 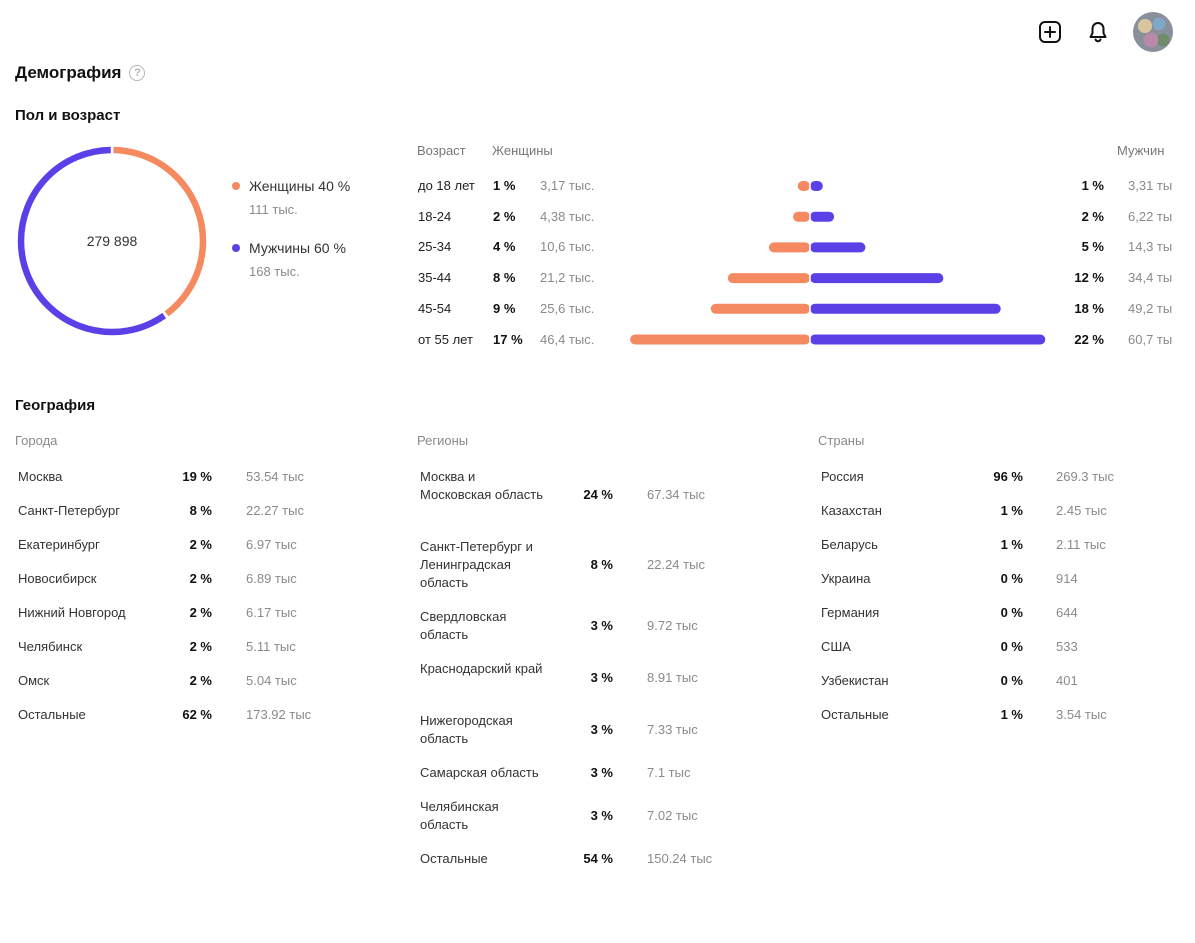 I want to click on city-name: Остальные, so click(x=52, y=714).